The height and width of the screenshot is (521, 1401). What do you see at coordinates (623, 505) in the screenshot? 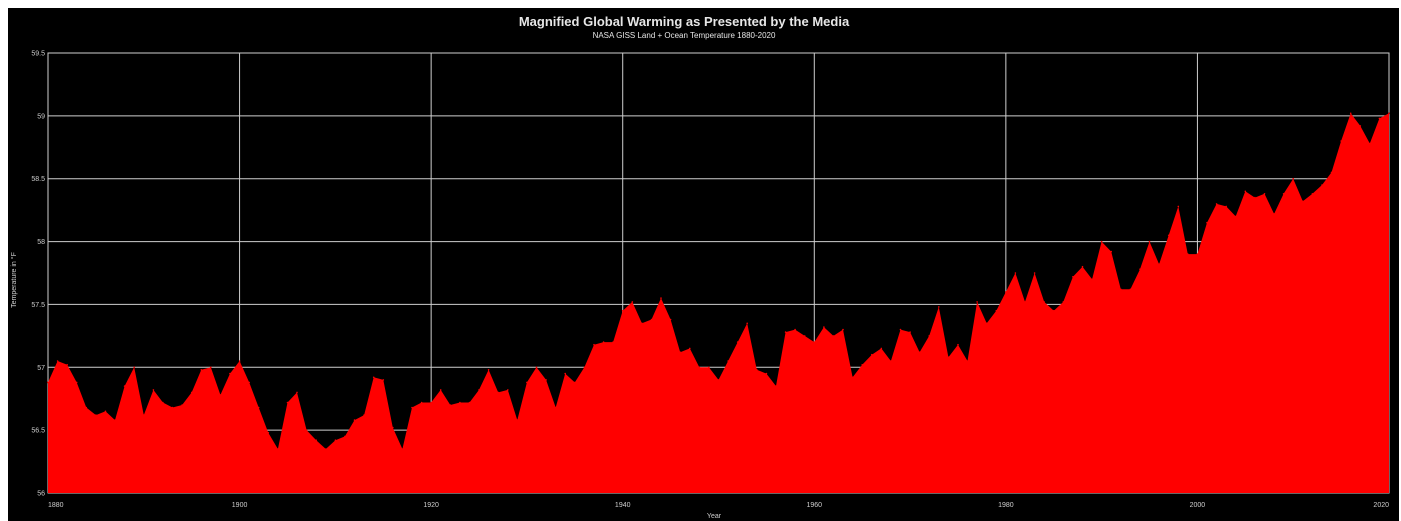
I see `x-tick-label: 1940` at bounding box center [623, 505].